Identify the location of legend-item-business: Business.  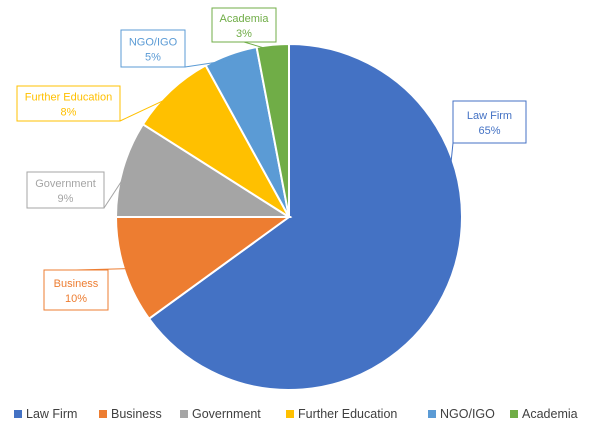
(130, 414).